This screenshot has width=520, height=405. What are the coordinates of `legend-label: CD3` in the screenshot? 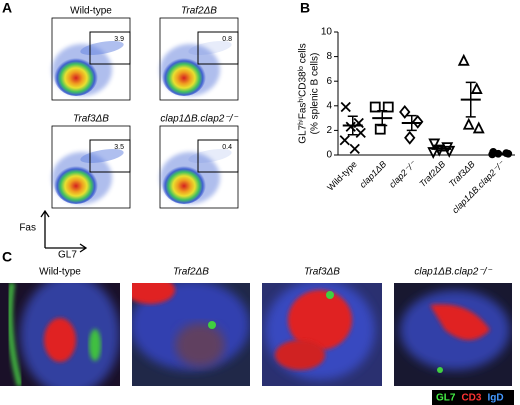 It's located at (471, 398).